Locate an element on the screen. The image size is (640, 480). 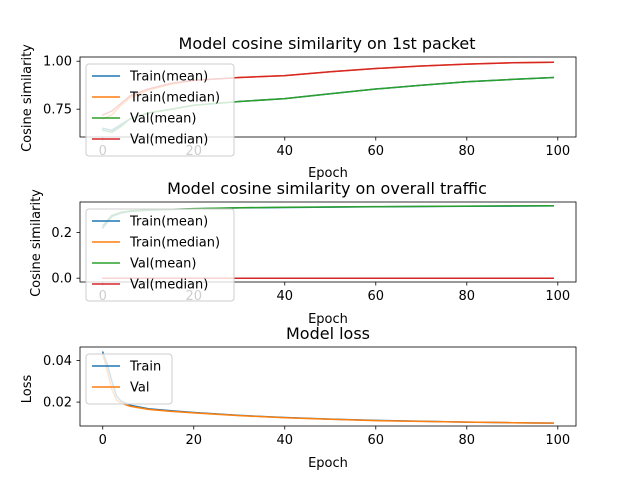
legend-label-0: Train is located at coordinates (145, 367).